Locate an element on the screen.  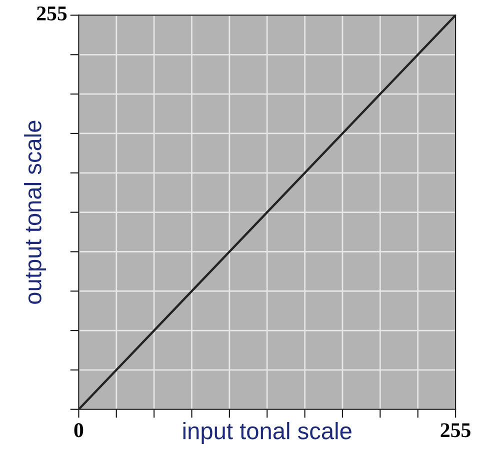
y-axis-title: output tonal scale is located at coordinates (35, 212).